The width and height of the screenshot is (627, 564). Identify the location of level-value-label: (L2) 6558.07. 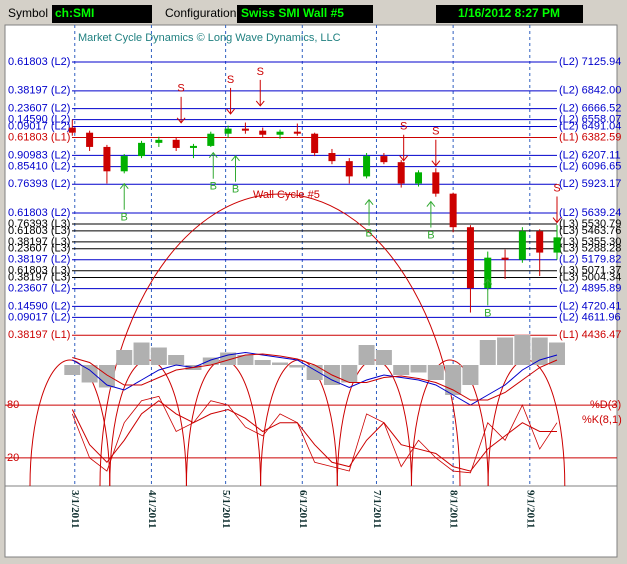
(590, 120).